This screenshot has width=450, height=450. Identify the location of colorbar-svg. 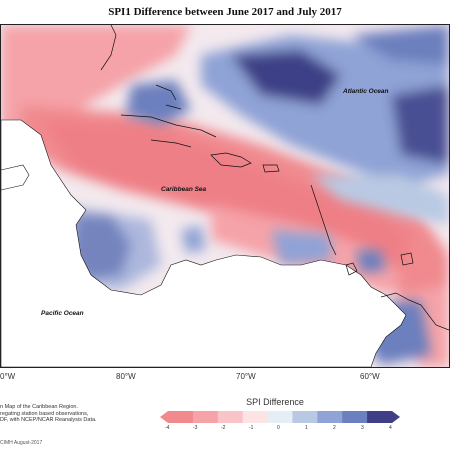
(280, 417).